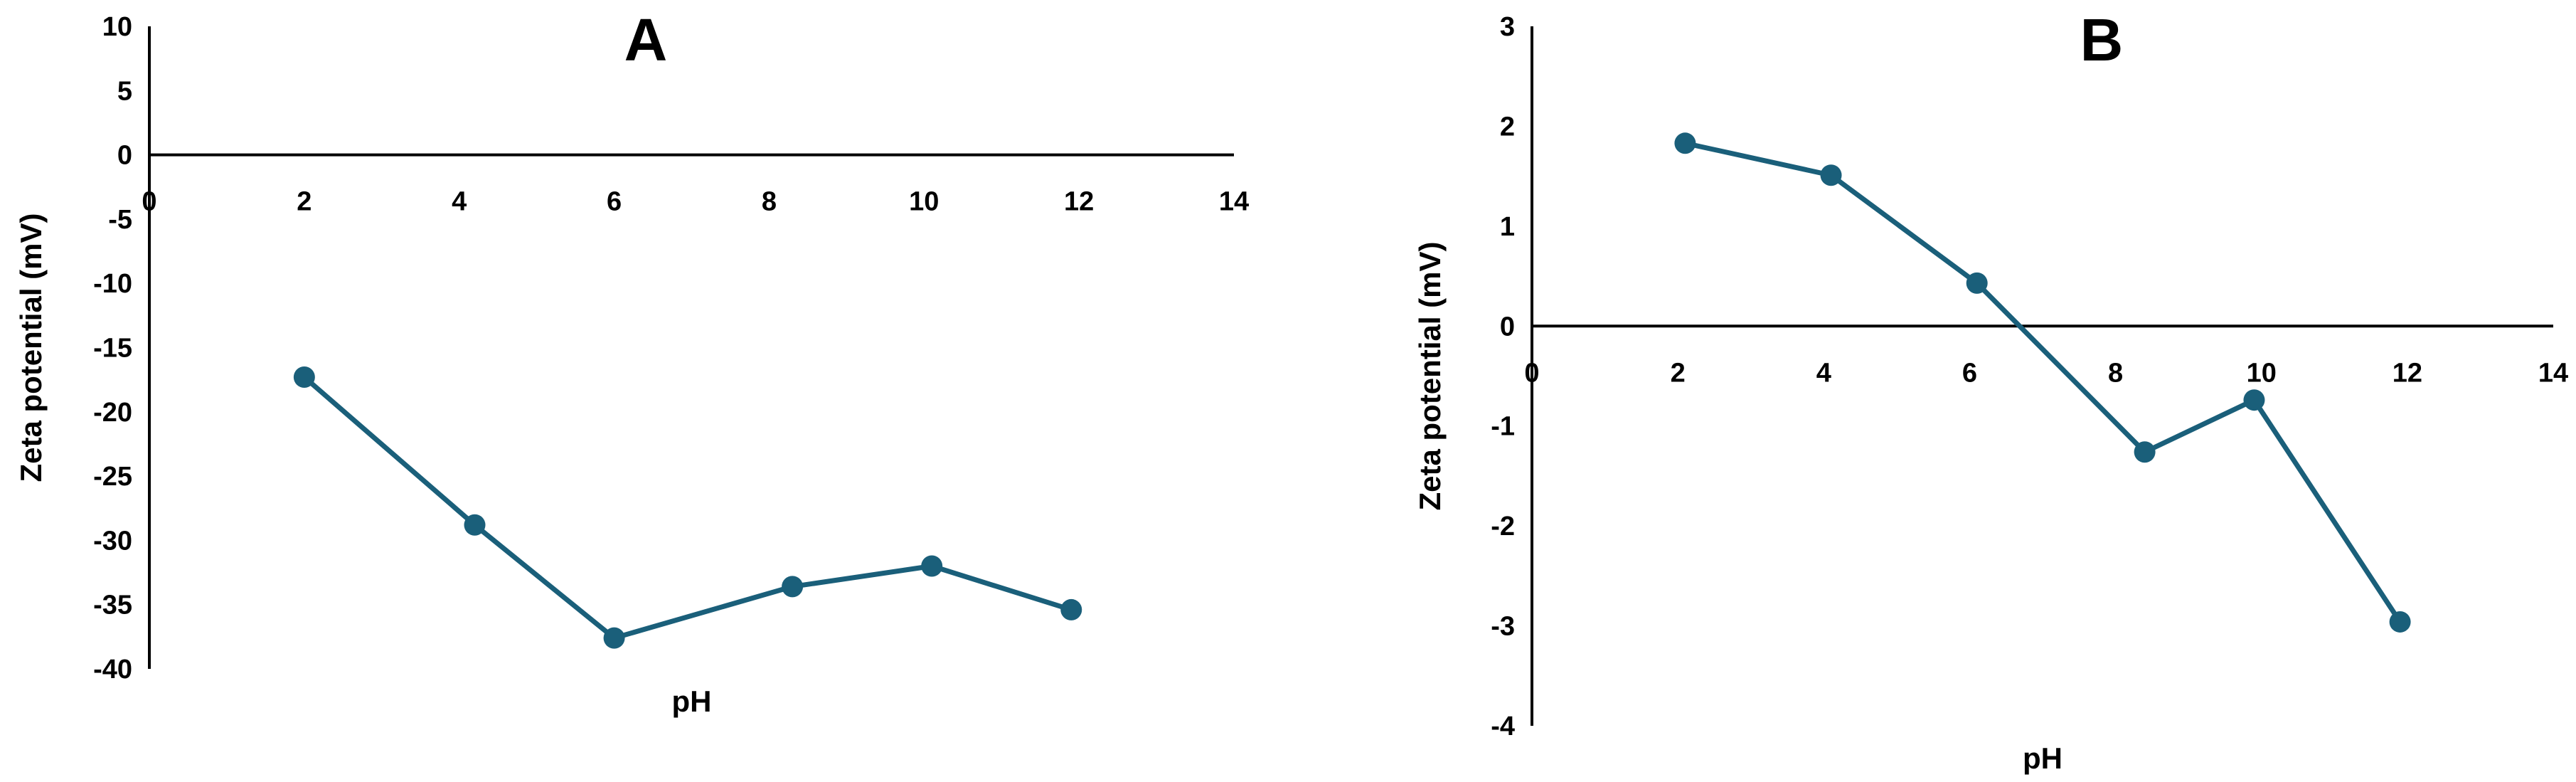  I want to click on chart-a-title: A, so click(646, 40).